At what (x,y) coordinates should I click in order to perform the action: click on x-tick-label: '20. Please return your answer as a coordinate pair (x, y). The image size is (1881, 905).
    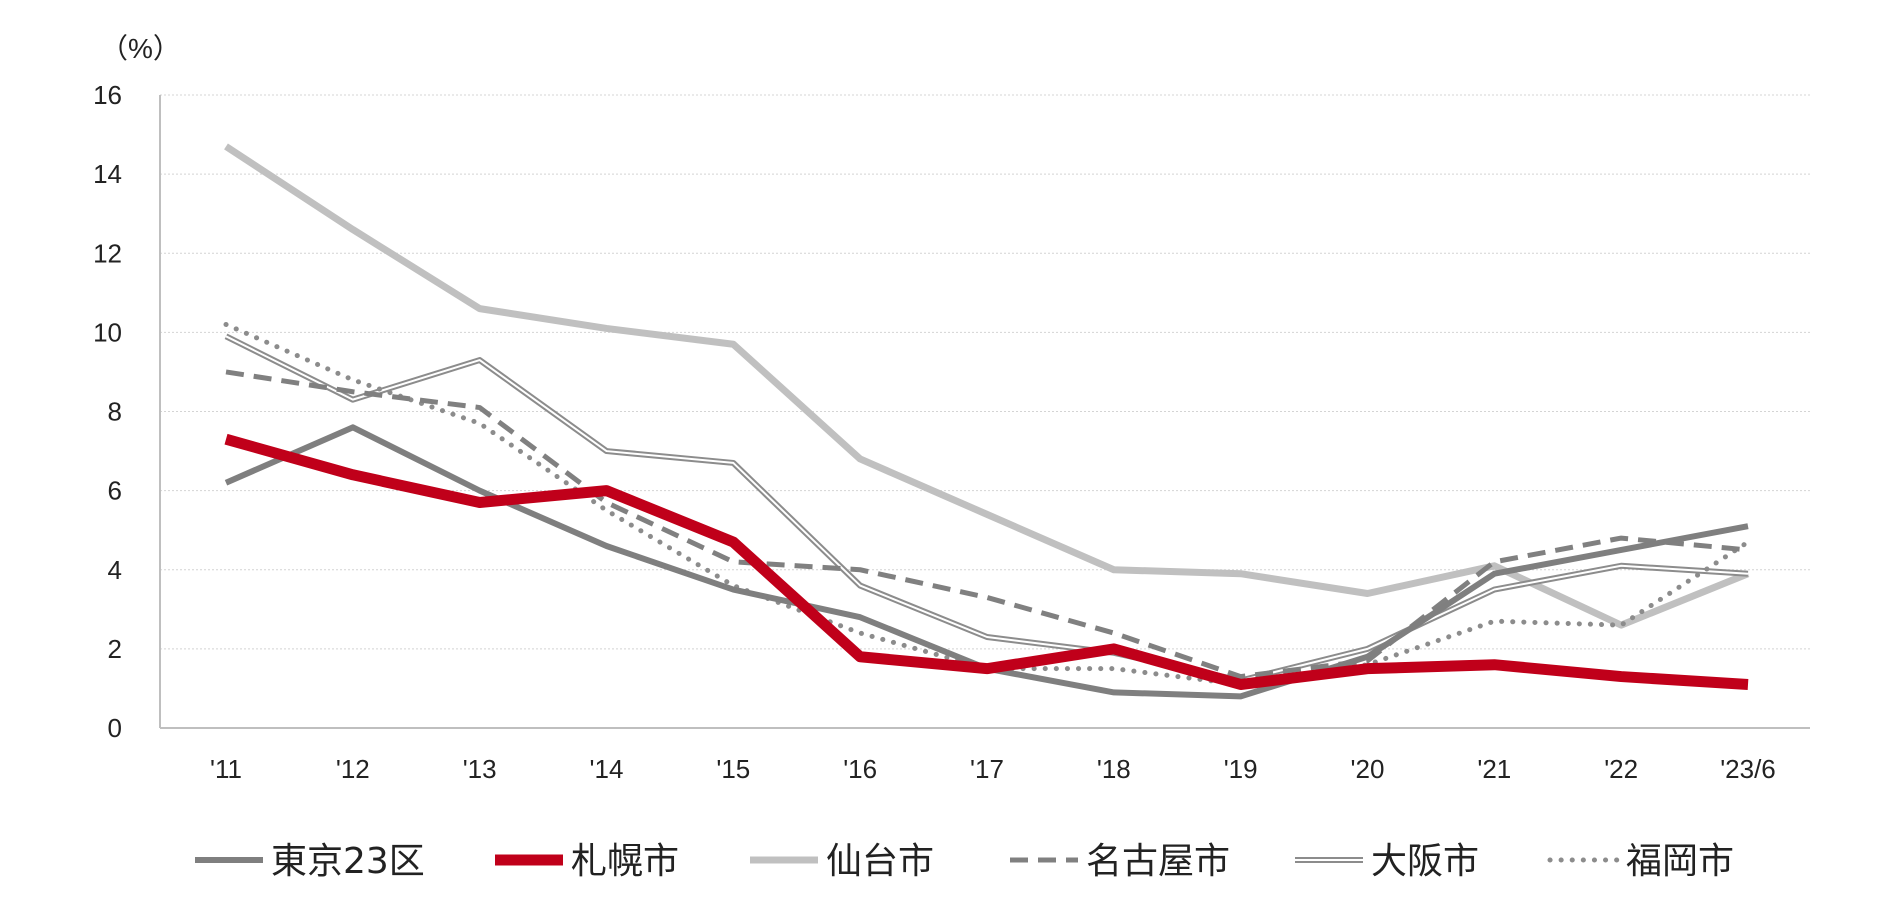
    Looking at the image, I should click on (1368, 769).